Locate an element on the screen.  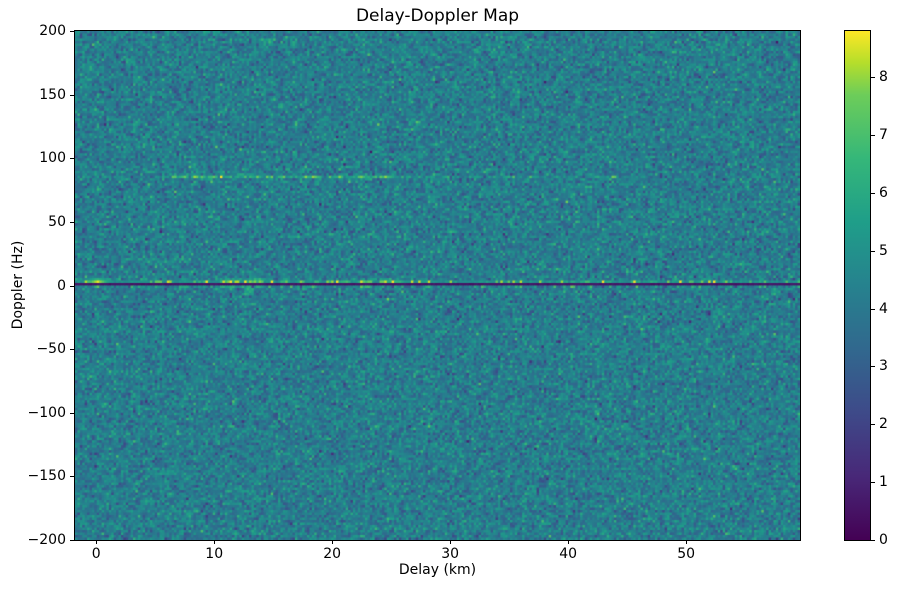
y-tick-label: 100 is located at coordinates (52, 158).